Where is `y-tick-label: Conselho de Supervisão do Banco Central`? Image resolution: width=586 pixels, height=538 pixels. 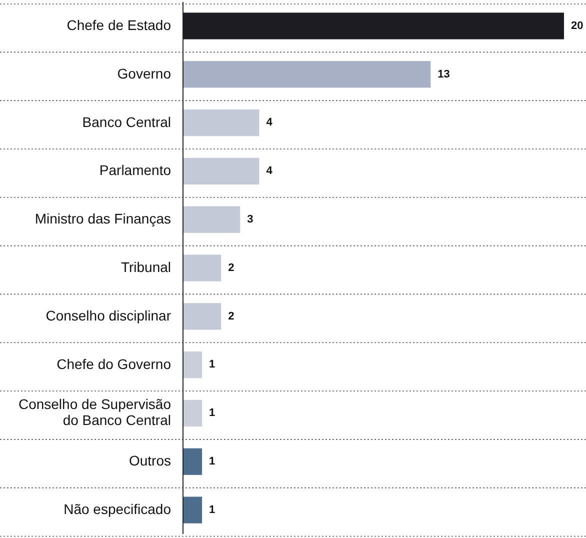 y-tick-label: Conselho de Supervisão do Banco Central is located at coordinates (95, 412).